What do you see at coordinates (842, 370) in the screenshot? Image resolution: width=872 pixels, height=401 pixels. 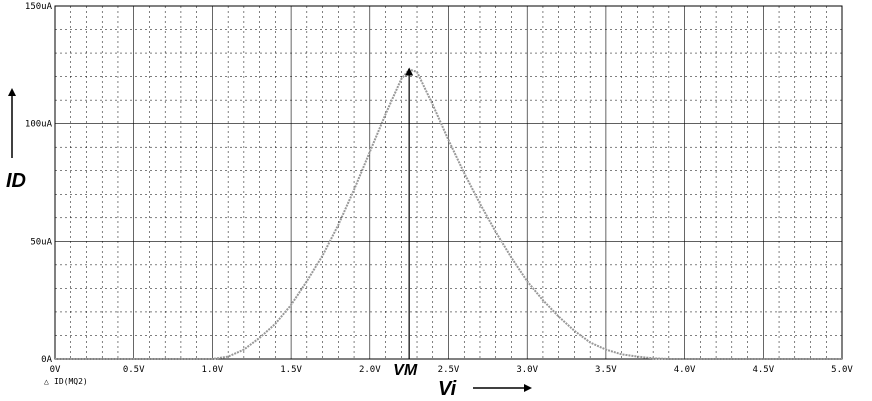 I see `x-tick-label: 5.0V` at bounding box center [842, 370].